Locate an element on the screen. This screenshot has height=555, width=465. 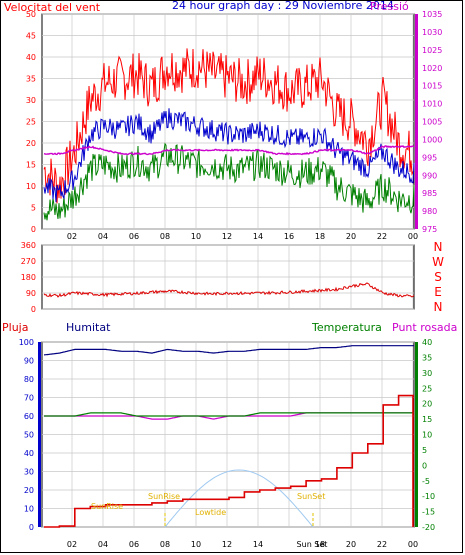
pressure-y-tick: 1025 is located at coordinates (432, 50).